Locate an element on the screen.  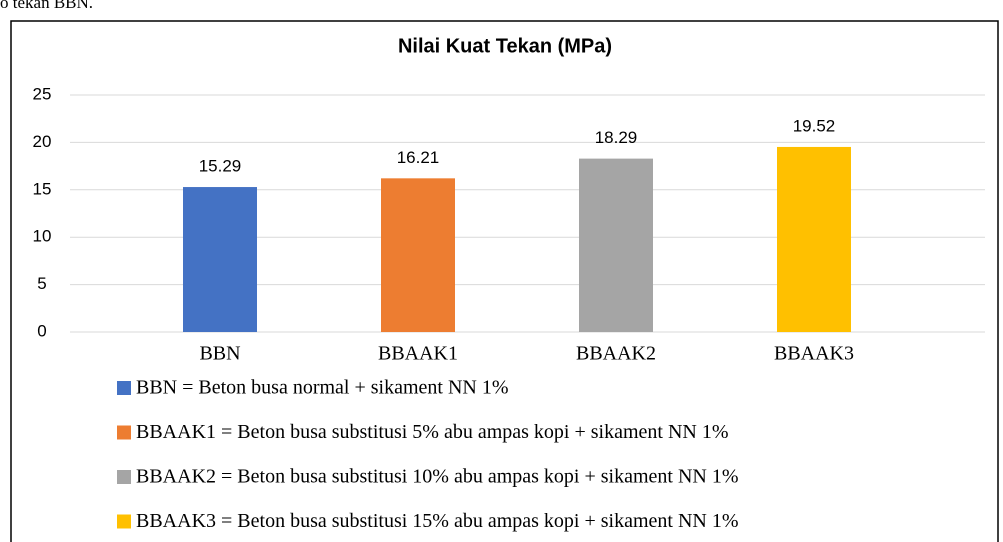
y-tick-label: 5 is located at coordinates (41, 283).